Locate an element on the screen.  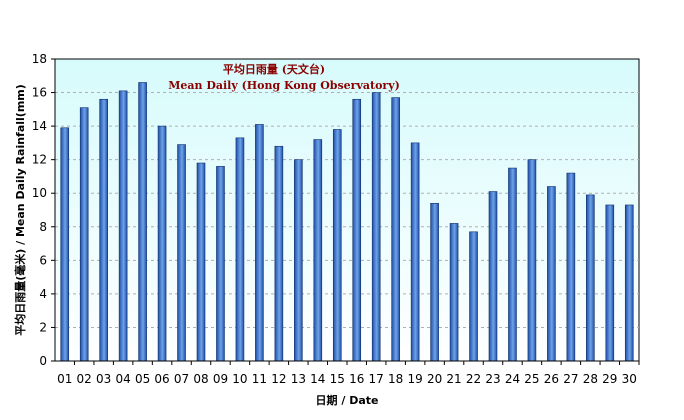
x-tick-label: 25 is located at coordinates (531, 379).